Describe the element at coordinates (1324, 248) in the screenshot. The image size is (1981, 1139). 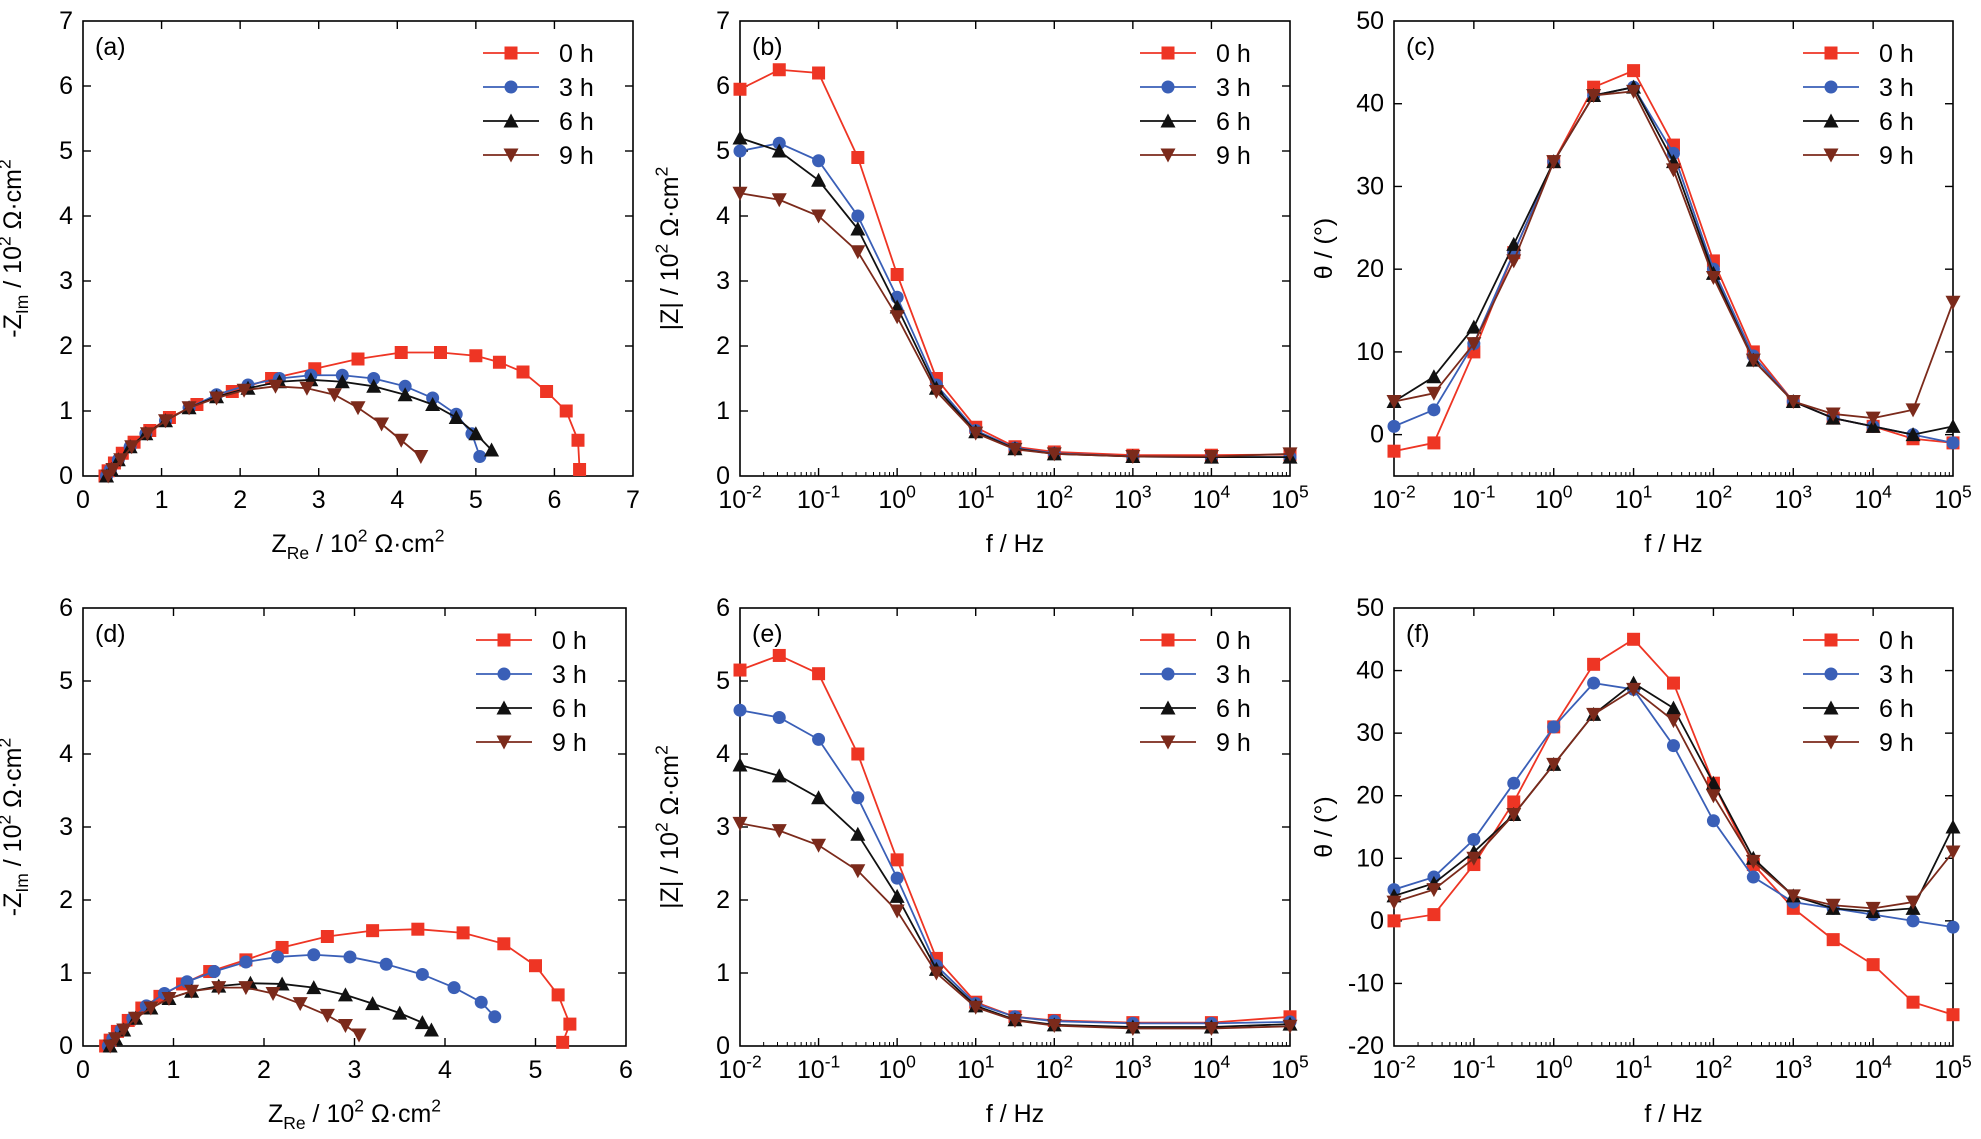
I see `y-axis-label: θ / (°)` at that location.